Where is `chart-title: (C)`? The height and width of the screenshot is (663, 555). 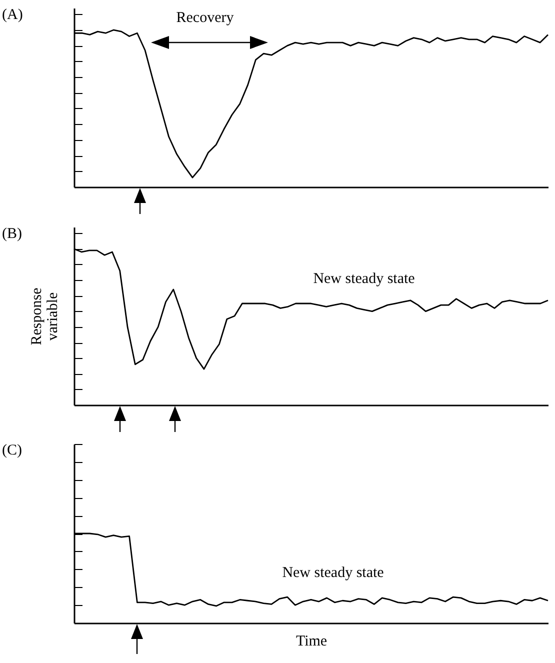 chart-title: (C) is located at coordinates (12, 450).